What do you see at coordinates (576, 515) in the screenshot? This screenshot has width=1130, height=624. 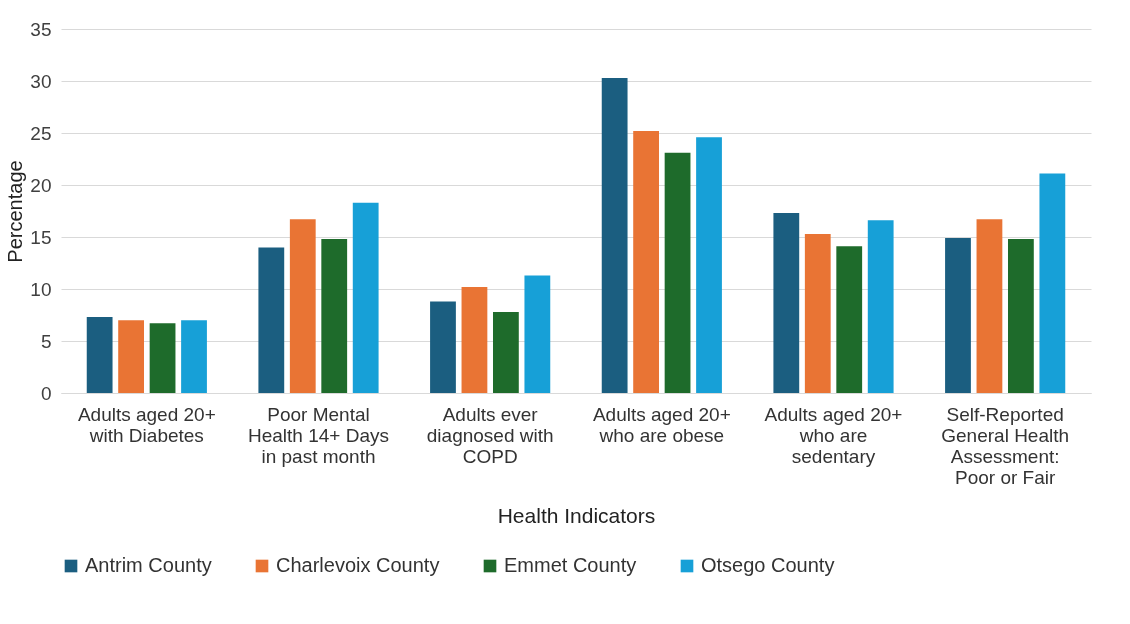 I see `x-axis-title: Health Indicators` at bounding box center [576, 515].